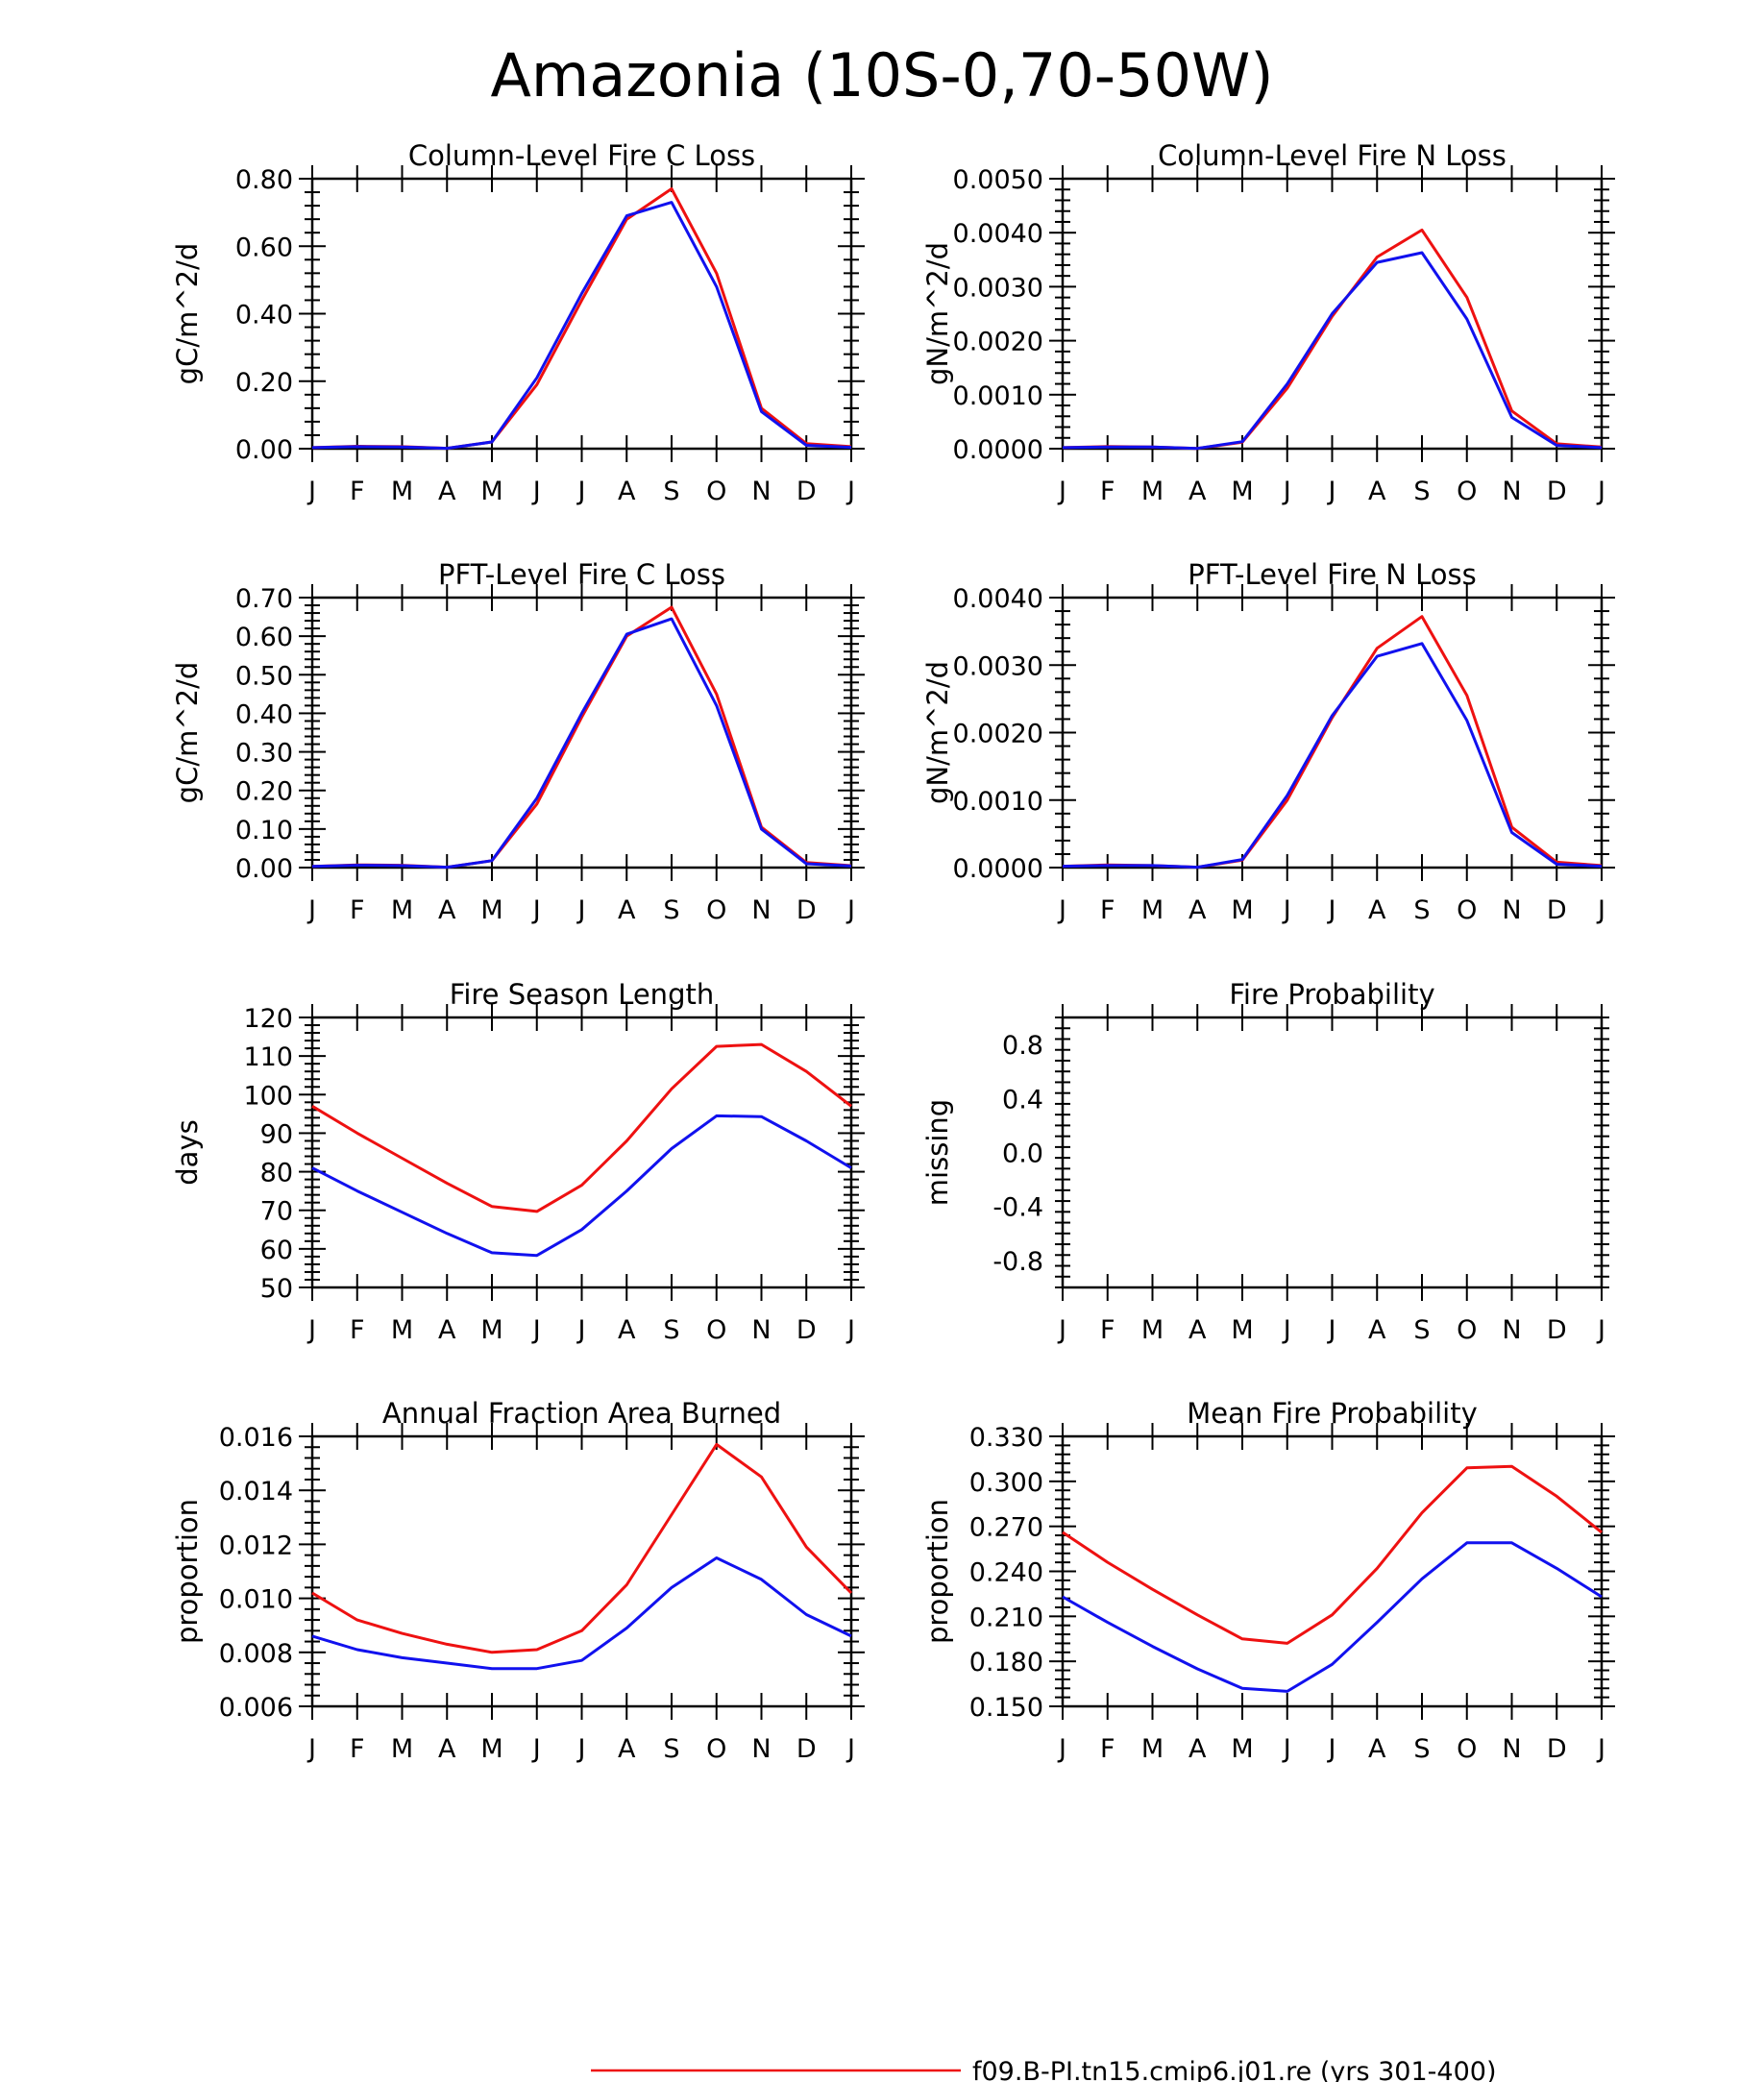 This screenshot has height=2082, width=1764. I want to click on y-tick-label: 120, so click(268, 1019).